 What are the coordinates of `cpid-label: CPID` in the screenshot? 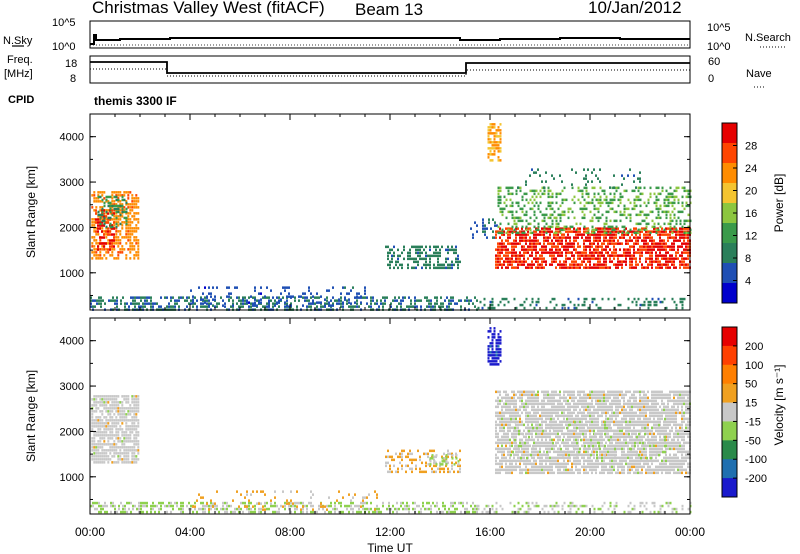 It's located at (21, 100).